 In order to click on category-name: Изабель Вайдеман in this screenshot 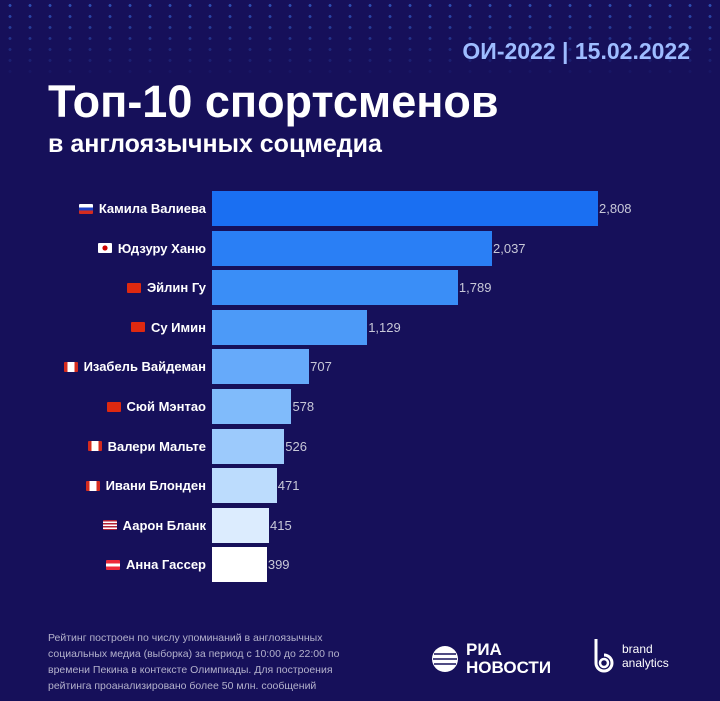, I will do `click(144, 367)`.